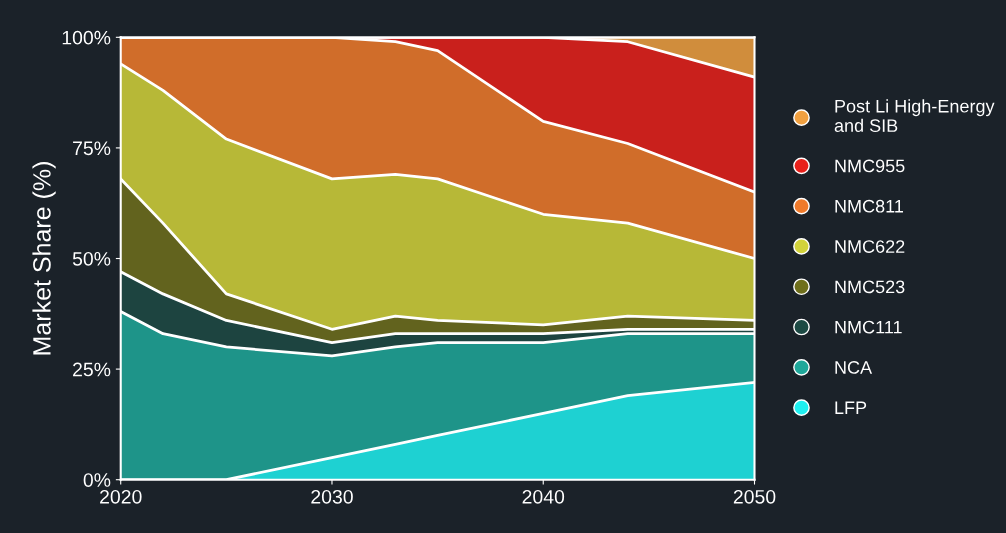 The width and height of the screenshot is (1006, 533). What do you see at coordinates (44, 258) in the screenshot?
I see `y-axis-title: Market Share (%)` at bounding box center [44, 258].